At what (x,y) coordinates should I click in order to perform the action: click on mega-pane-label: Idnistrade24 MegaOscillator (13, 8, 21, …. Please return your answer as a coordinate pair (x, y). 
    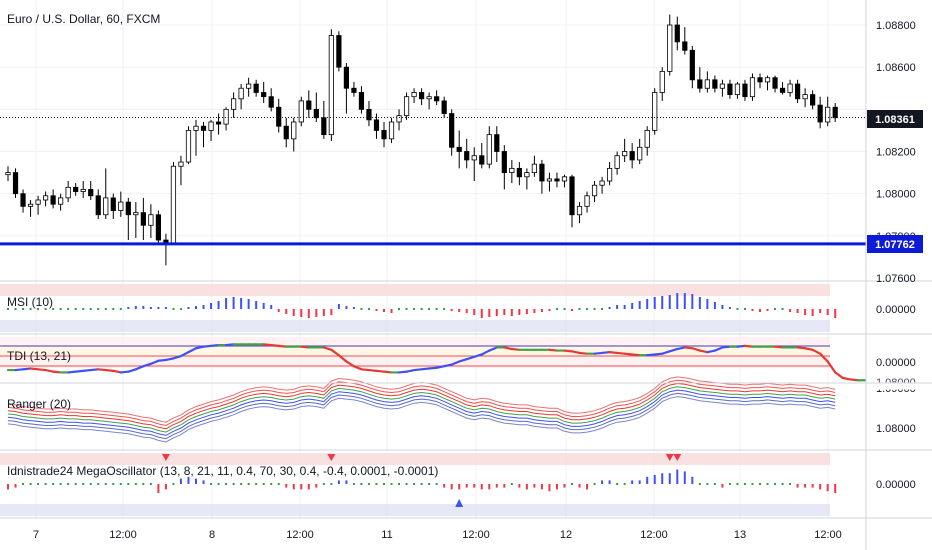
    Looking at the image, I should click on (222, 471).